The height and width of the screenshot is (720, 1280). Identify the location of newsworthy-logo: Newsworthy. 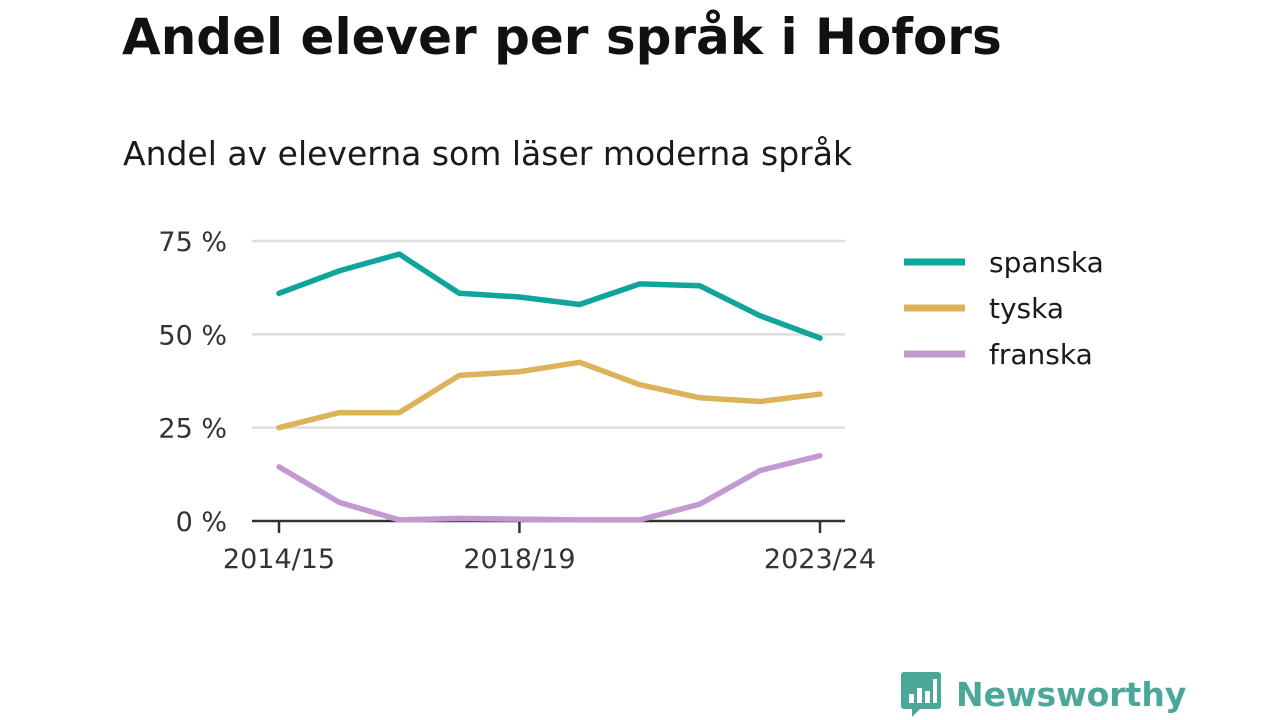
(1043, 694).